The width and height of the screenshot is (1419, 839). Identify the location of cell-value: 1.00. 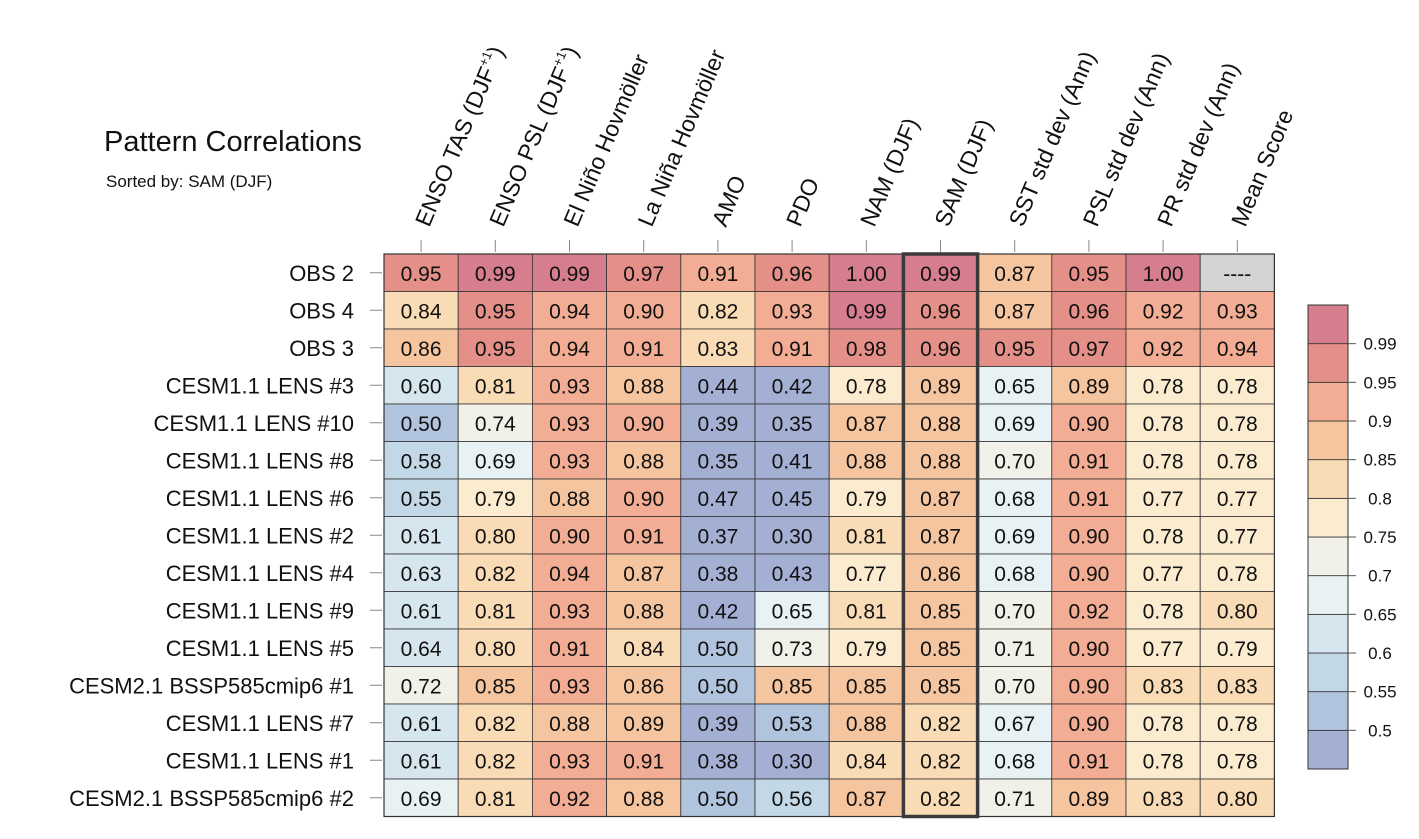
(866, 274).